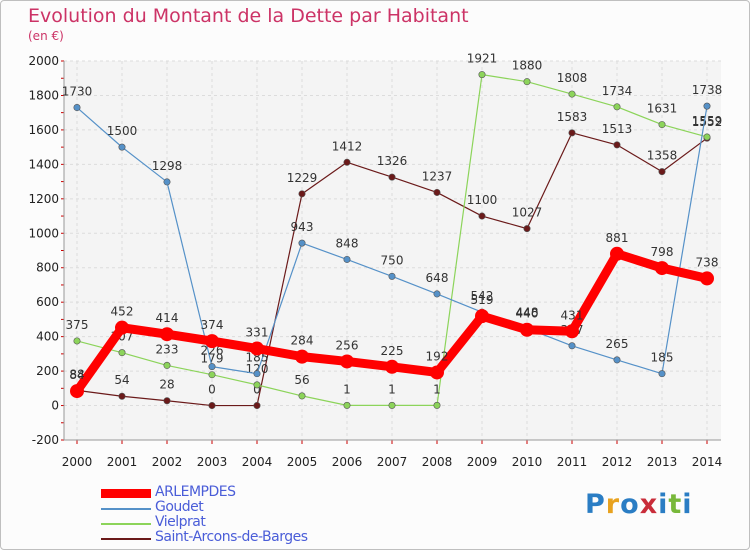 The image size is (750, 550). Describe the element at coordinates (347, 146) in the screenshot. I see `data-label-saint-arcons-de-barges: 1412` at that location.